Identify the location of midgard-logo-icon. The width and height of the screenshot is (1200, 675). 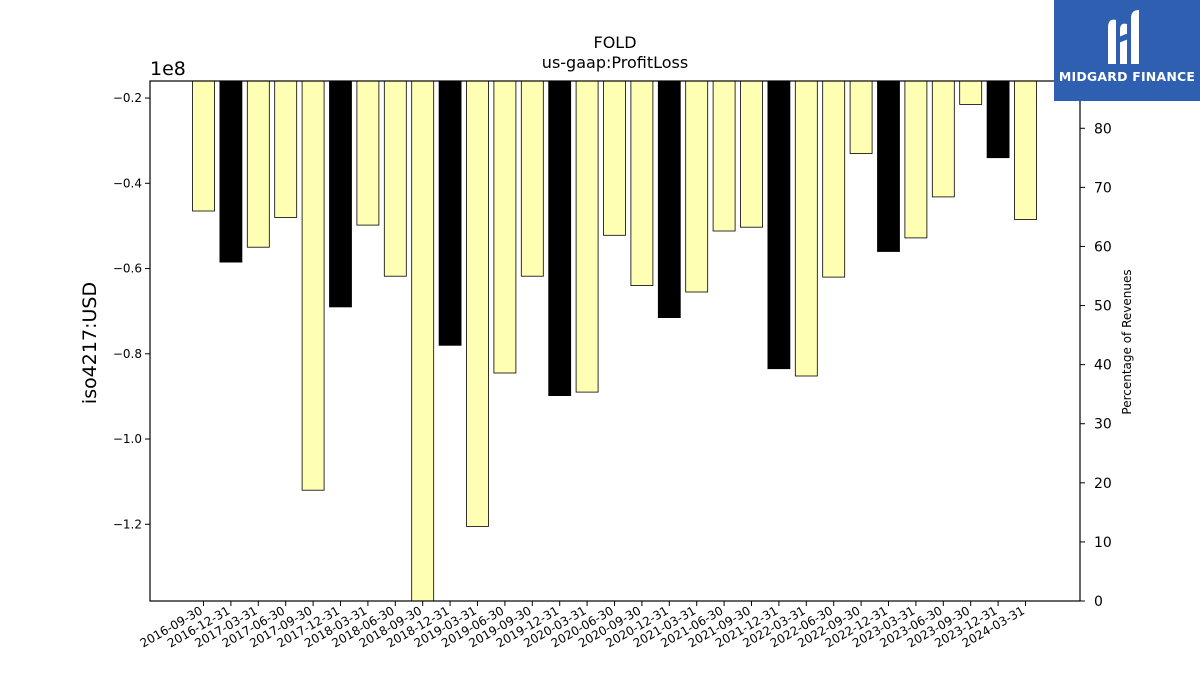
(1123, 37).